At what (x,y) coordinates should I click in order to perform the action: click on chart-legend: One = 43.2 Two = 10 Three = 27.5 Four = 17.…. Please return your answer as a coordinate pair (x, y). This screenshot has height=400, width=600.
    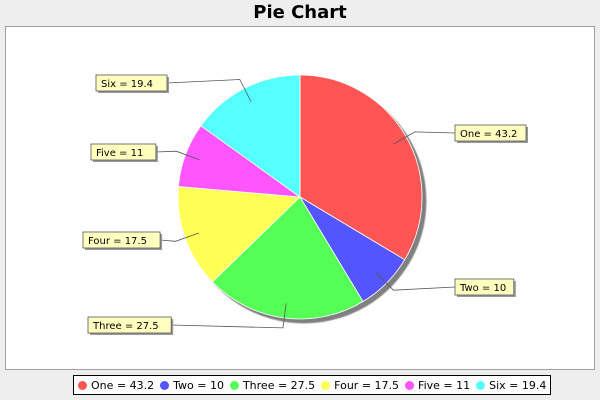
    Looking at the image, I should click on (312, 385).